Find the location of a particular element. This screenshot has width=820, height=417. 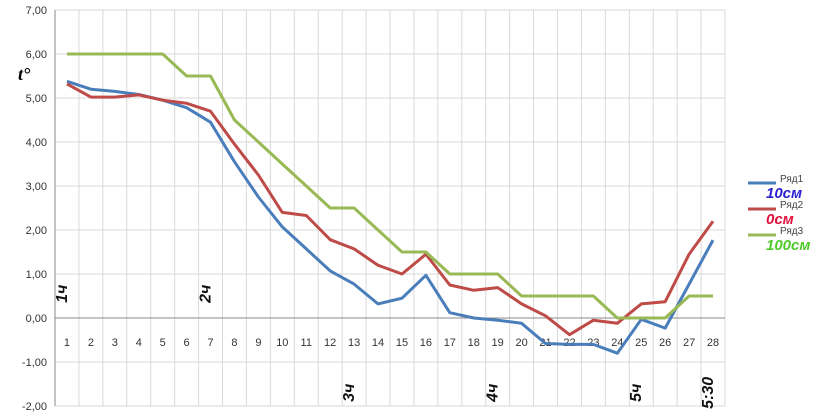

y-tick-label: -2,00 is located at coordinates (34, 407).